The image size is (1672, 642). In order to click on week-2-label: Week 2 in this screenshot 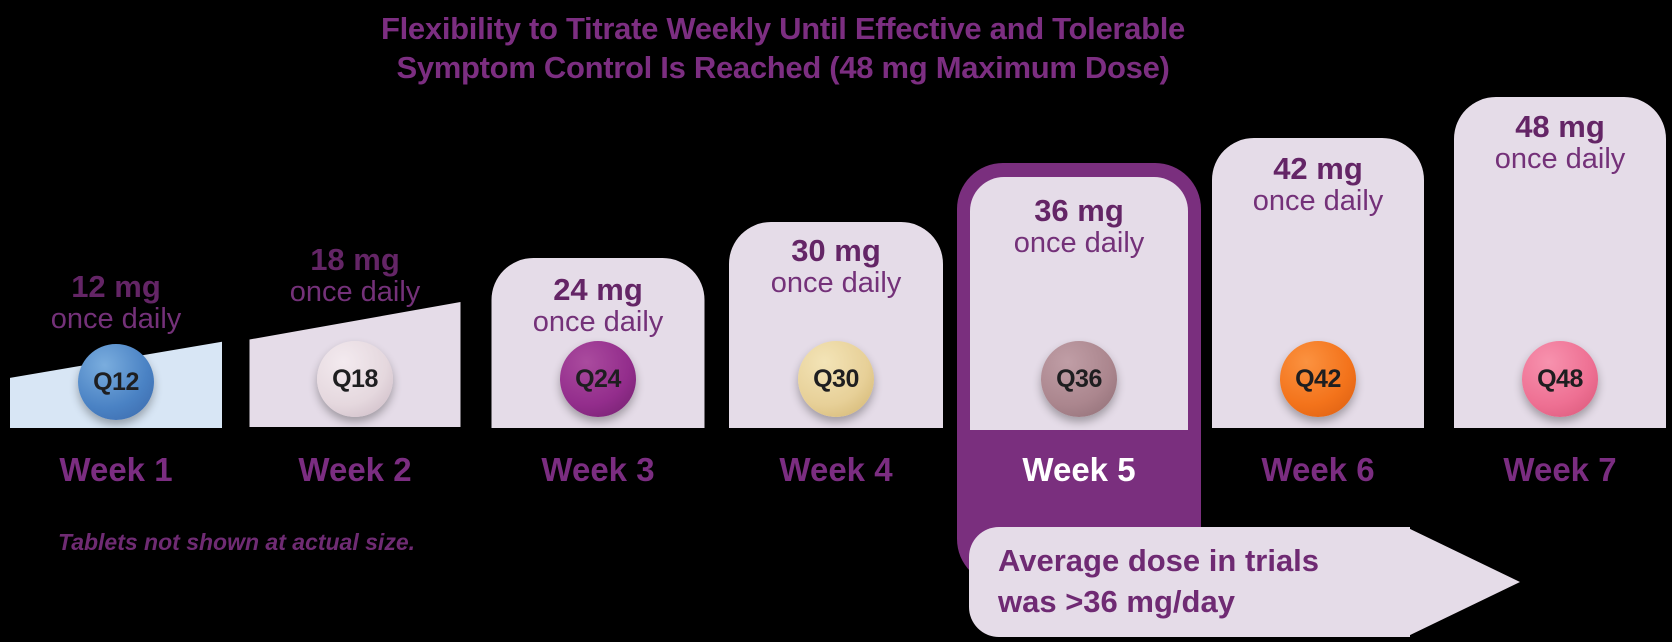, I will do `click(355, 469)`.